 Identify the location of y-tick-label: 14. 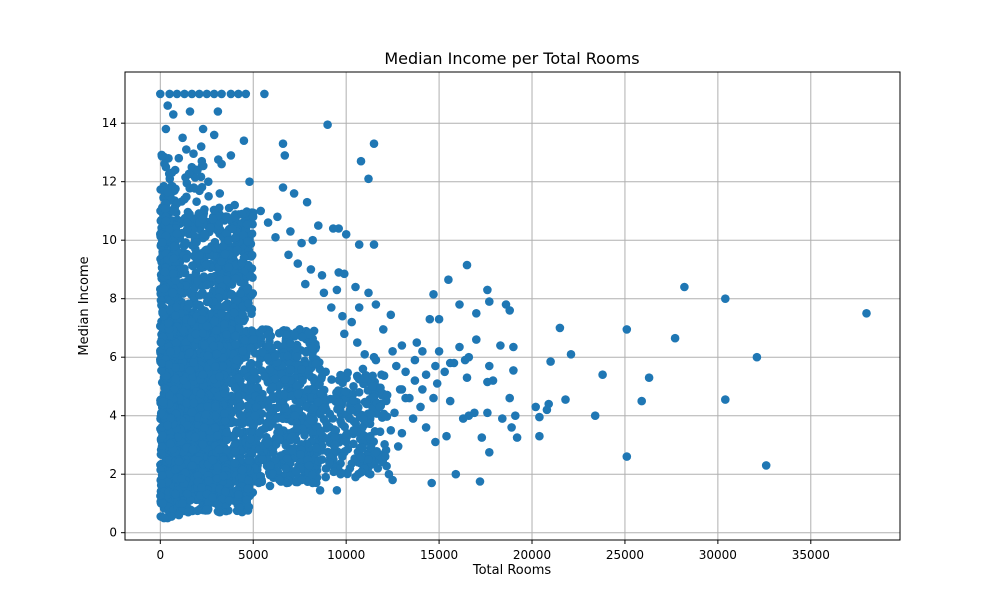
(109, 123).